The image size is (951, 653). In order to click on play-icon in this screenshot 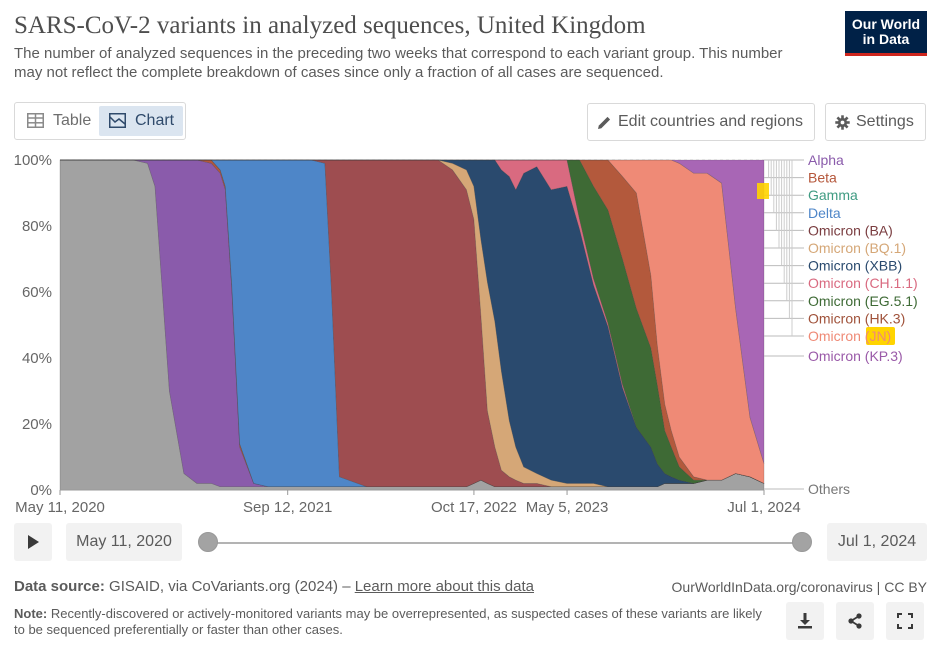, I will do `click(33, 542)`.